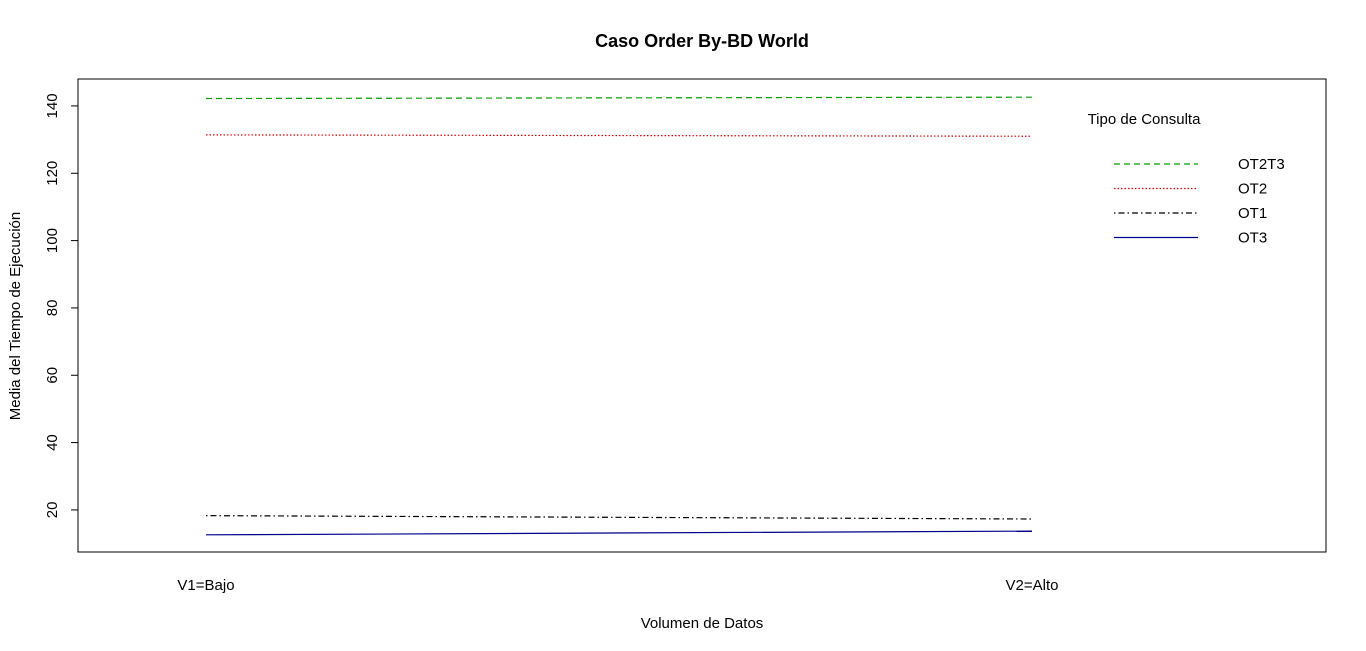  What do you see at coordinates (1032, 585) in the screenshot?
I see `x-tick-label: V2=Alto` at bounding box center [1032, 585].